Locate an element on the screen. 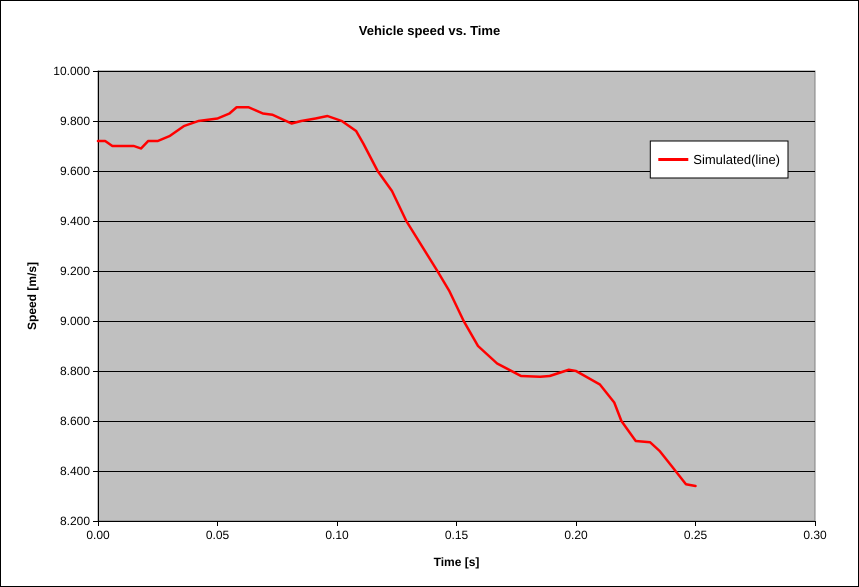 The image size is (859, 587). y-tick-label: 9.400 is located at coordinates (75, 221).